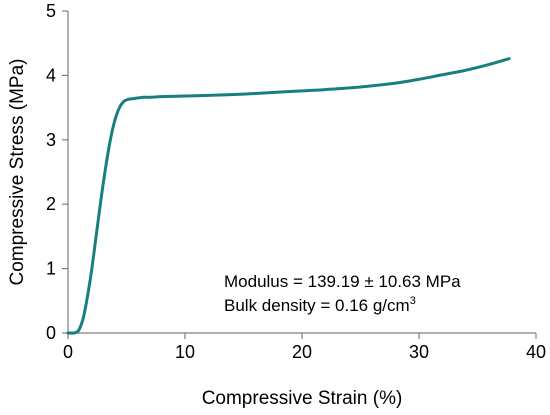 The height and width of the screenshot is (415, 550). I want to click on x-tick-label: 30, so click(419, 352).